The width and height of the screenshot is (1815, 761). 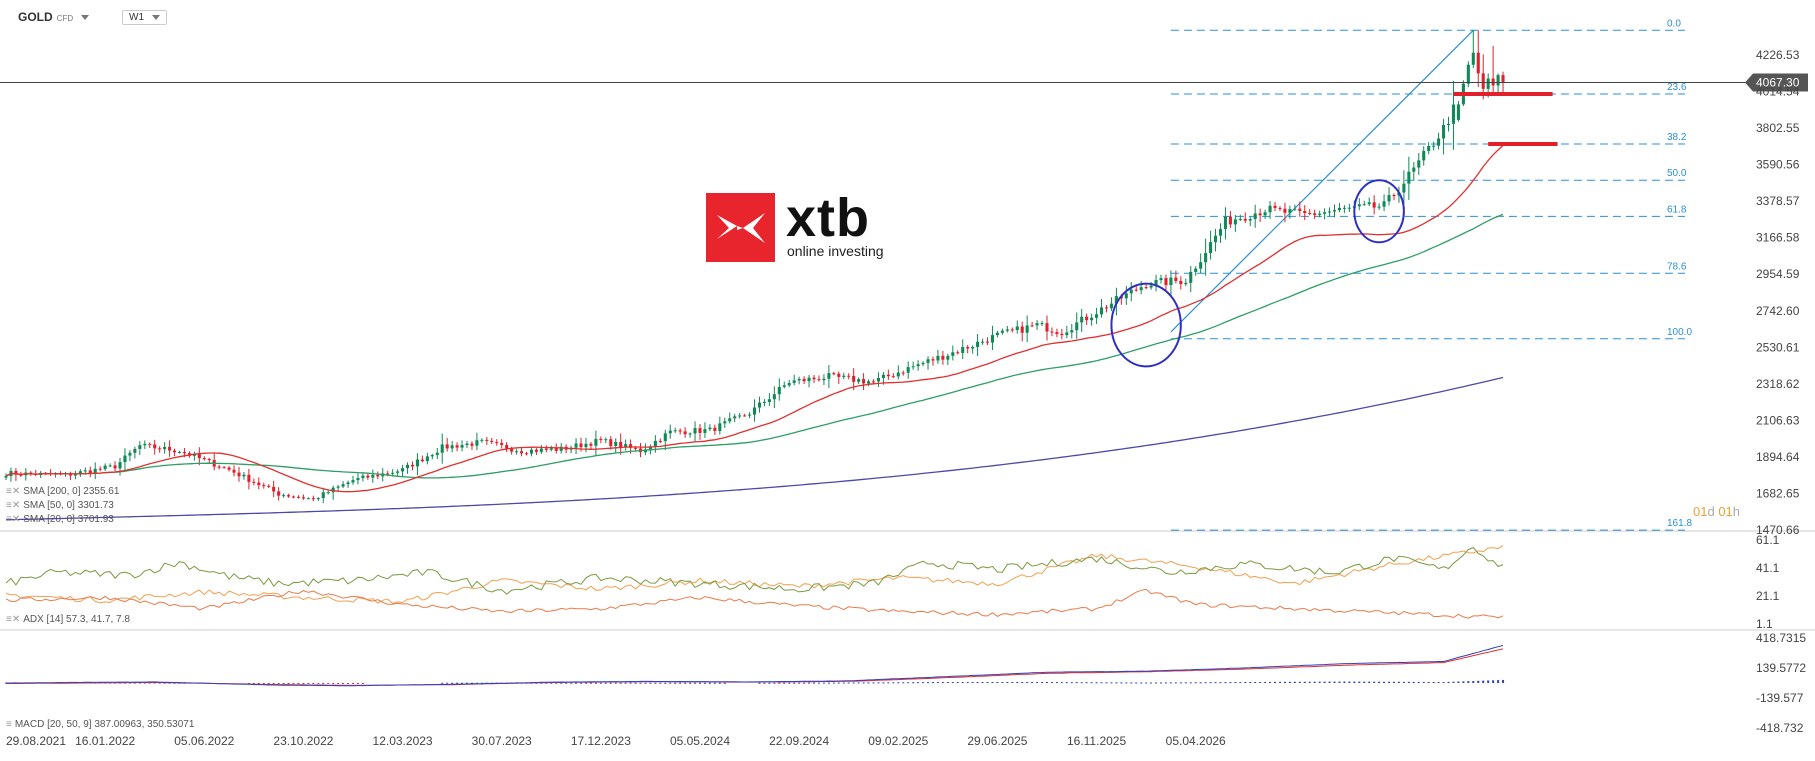 I want to click on logo-tagline: online investing, so click(x=835, y=251).